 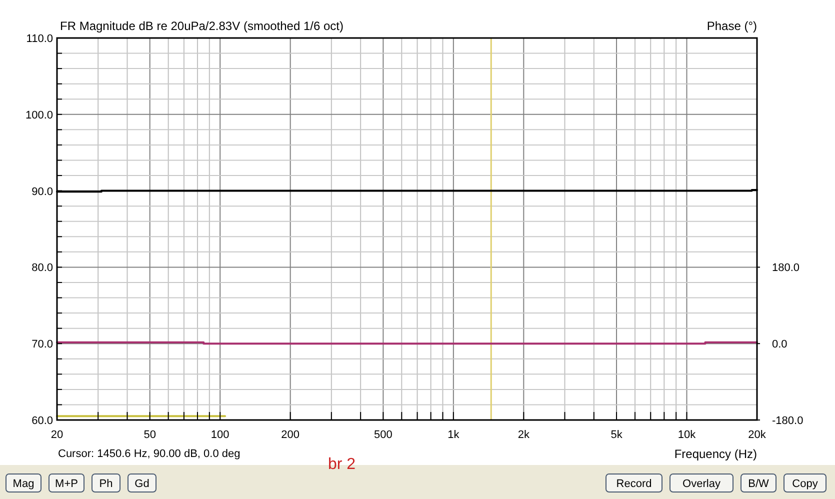 What do you see at coordinates (788, 421) in the screenshot?
I see `y2-tick-label: -180.0` at bounding box center [788, 421].